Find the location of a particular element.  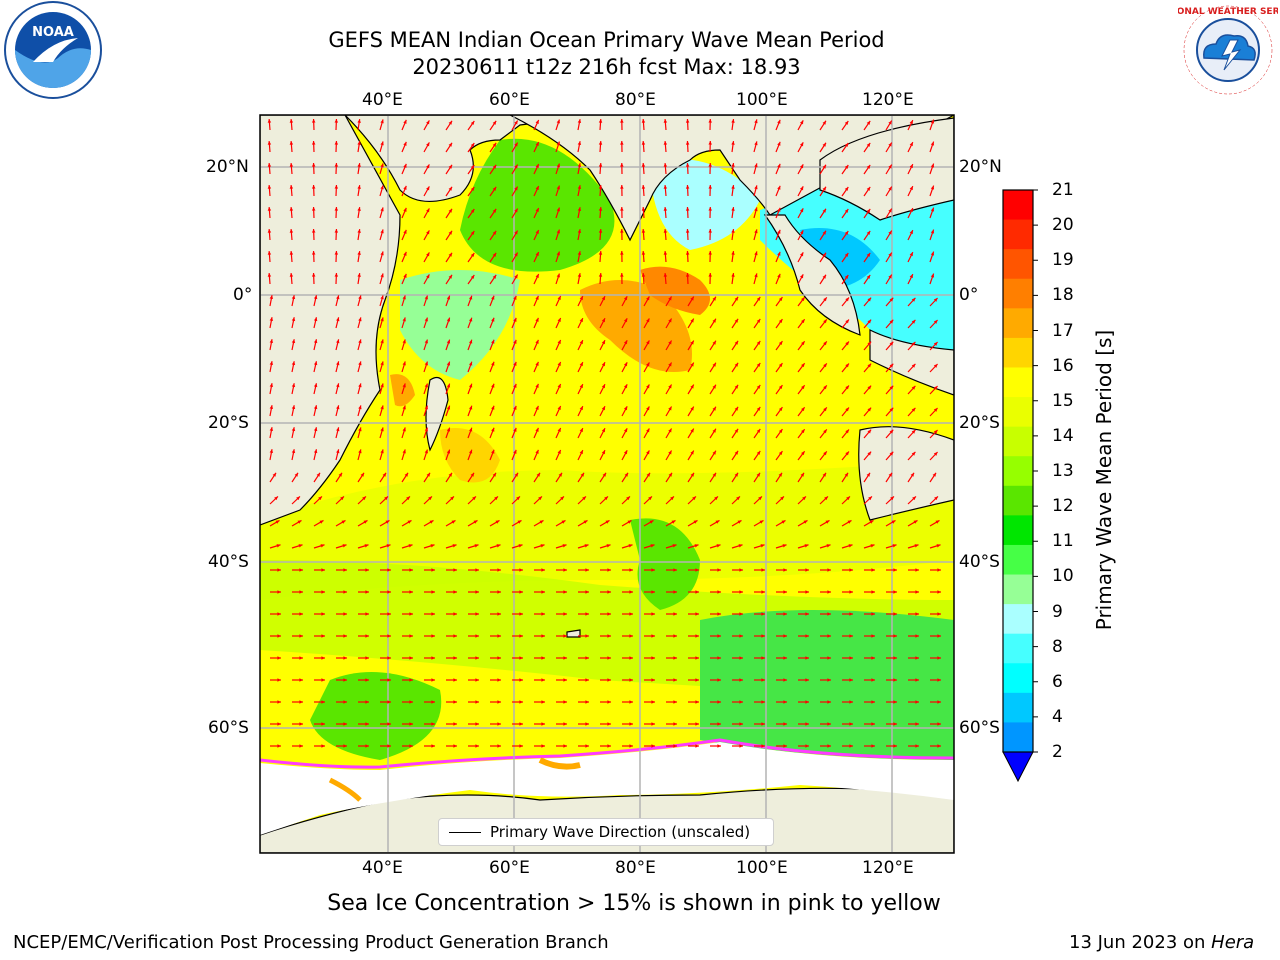

lon-label-bottom-120e: 120°E is located at coordinates (888, 868).